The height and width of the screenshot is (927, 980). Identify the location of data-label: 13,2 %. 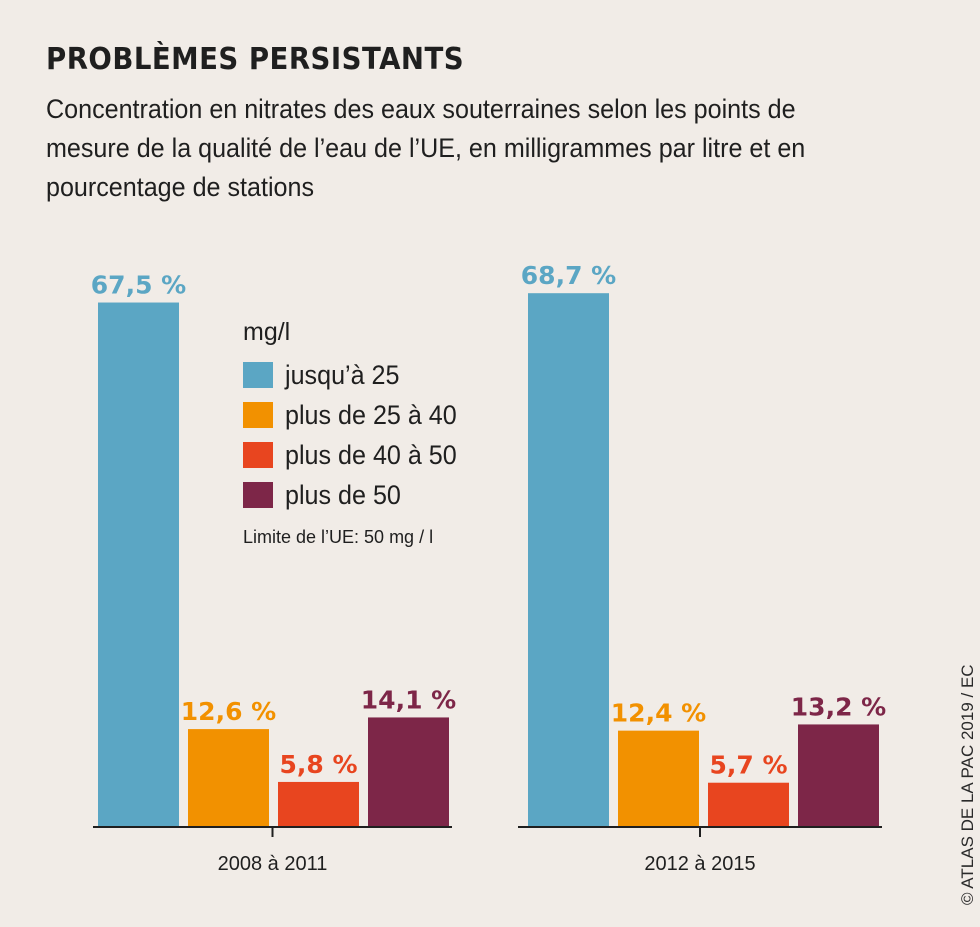
(838, 706).